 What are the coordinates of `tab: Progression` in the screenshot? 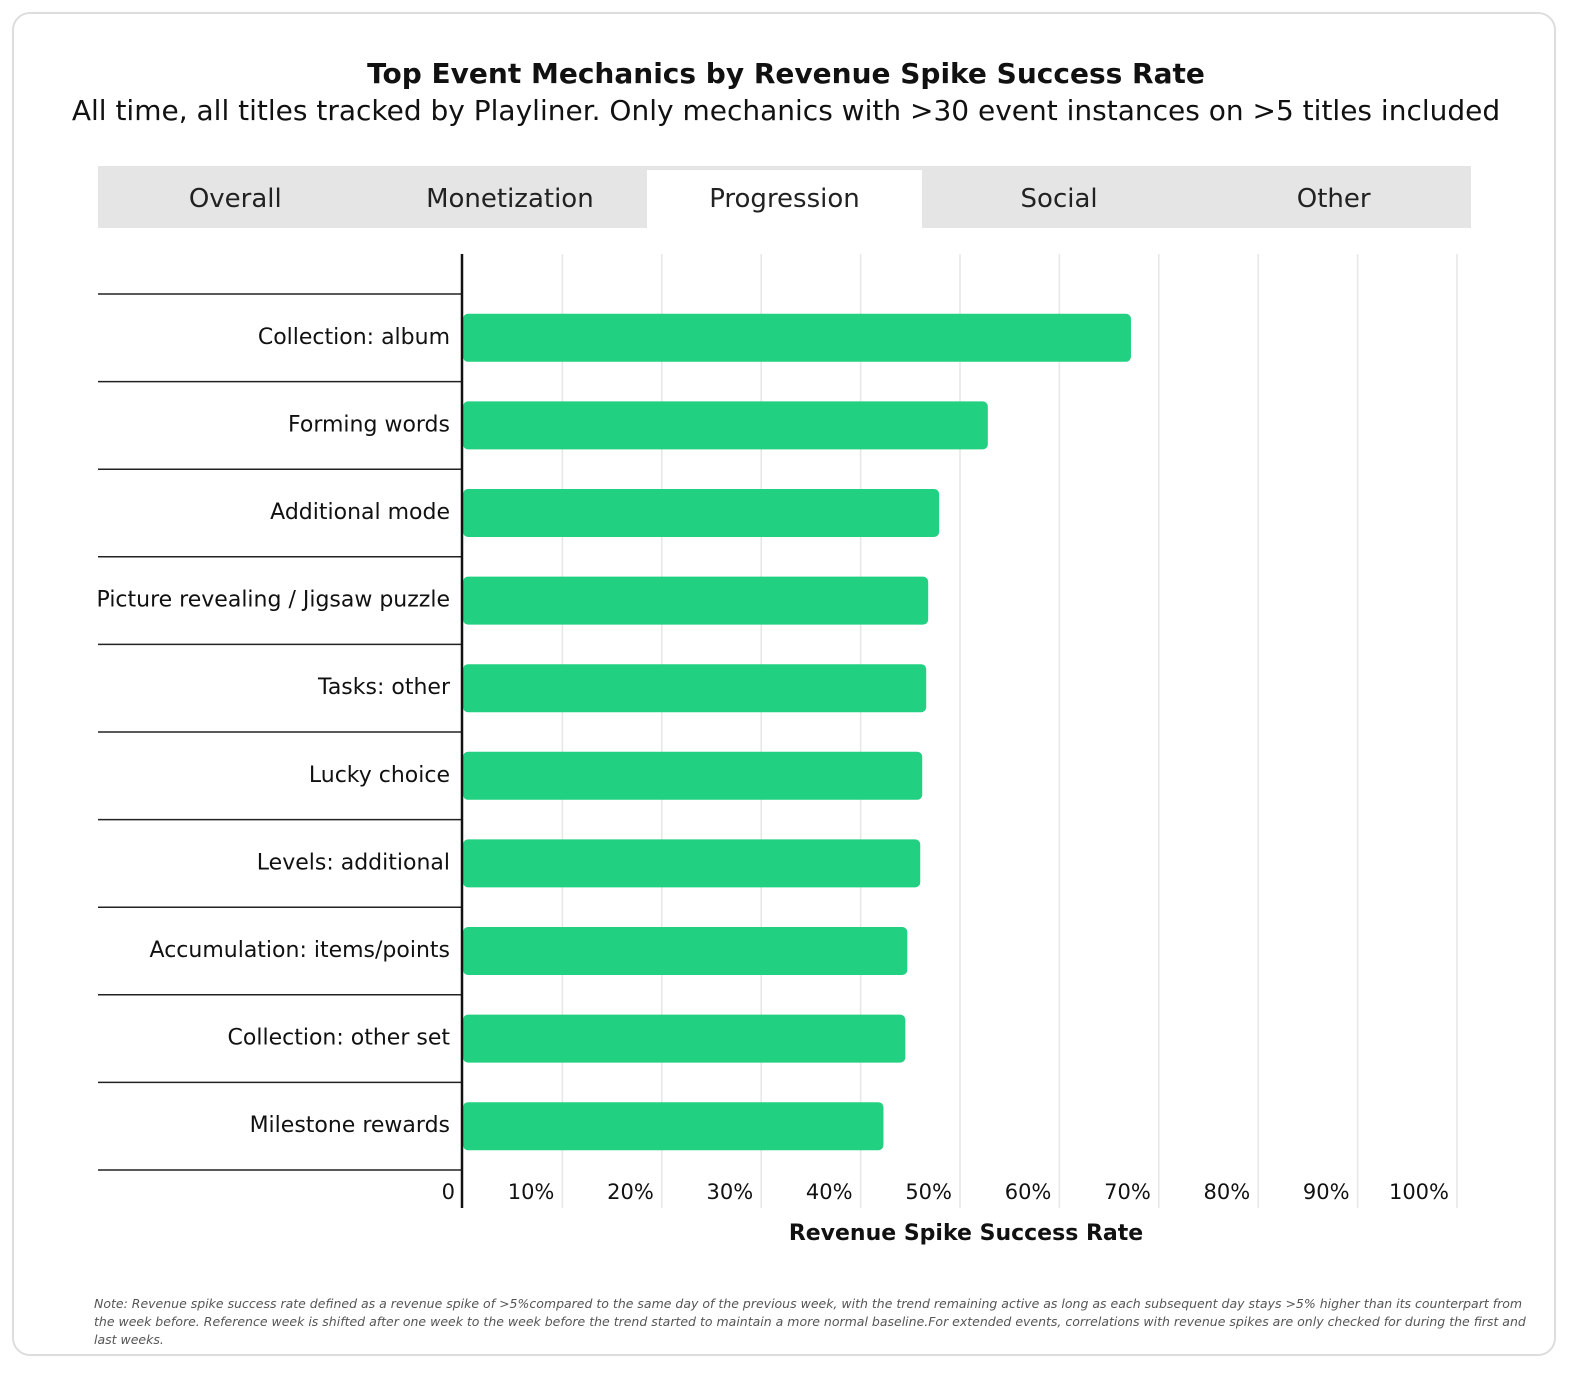 It's located at (784, 199).